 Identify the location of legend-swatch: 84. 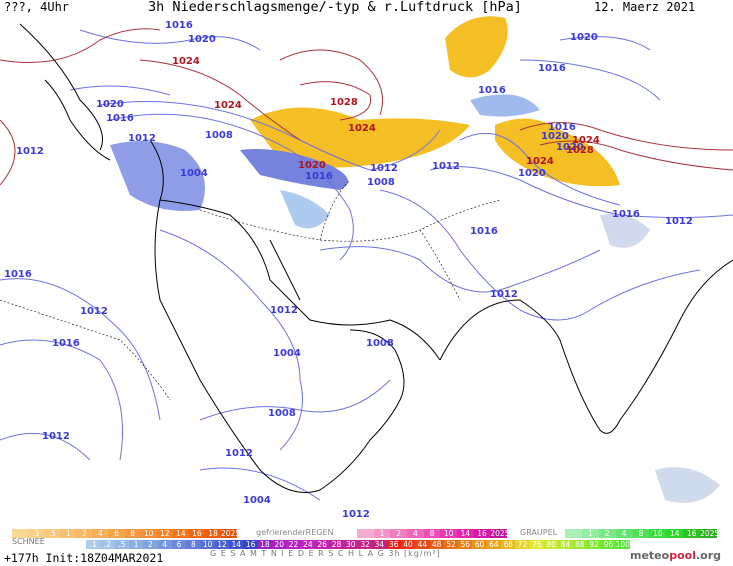
(565, 544).